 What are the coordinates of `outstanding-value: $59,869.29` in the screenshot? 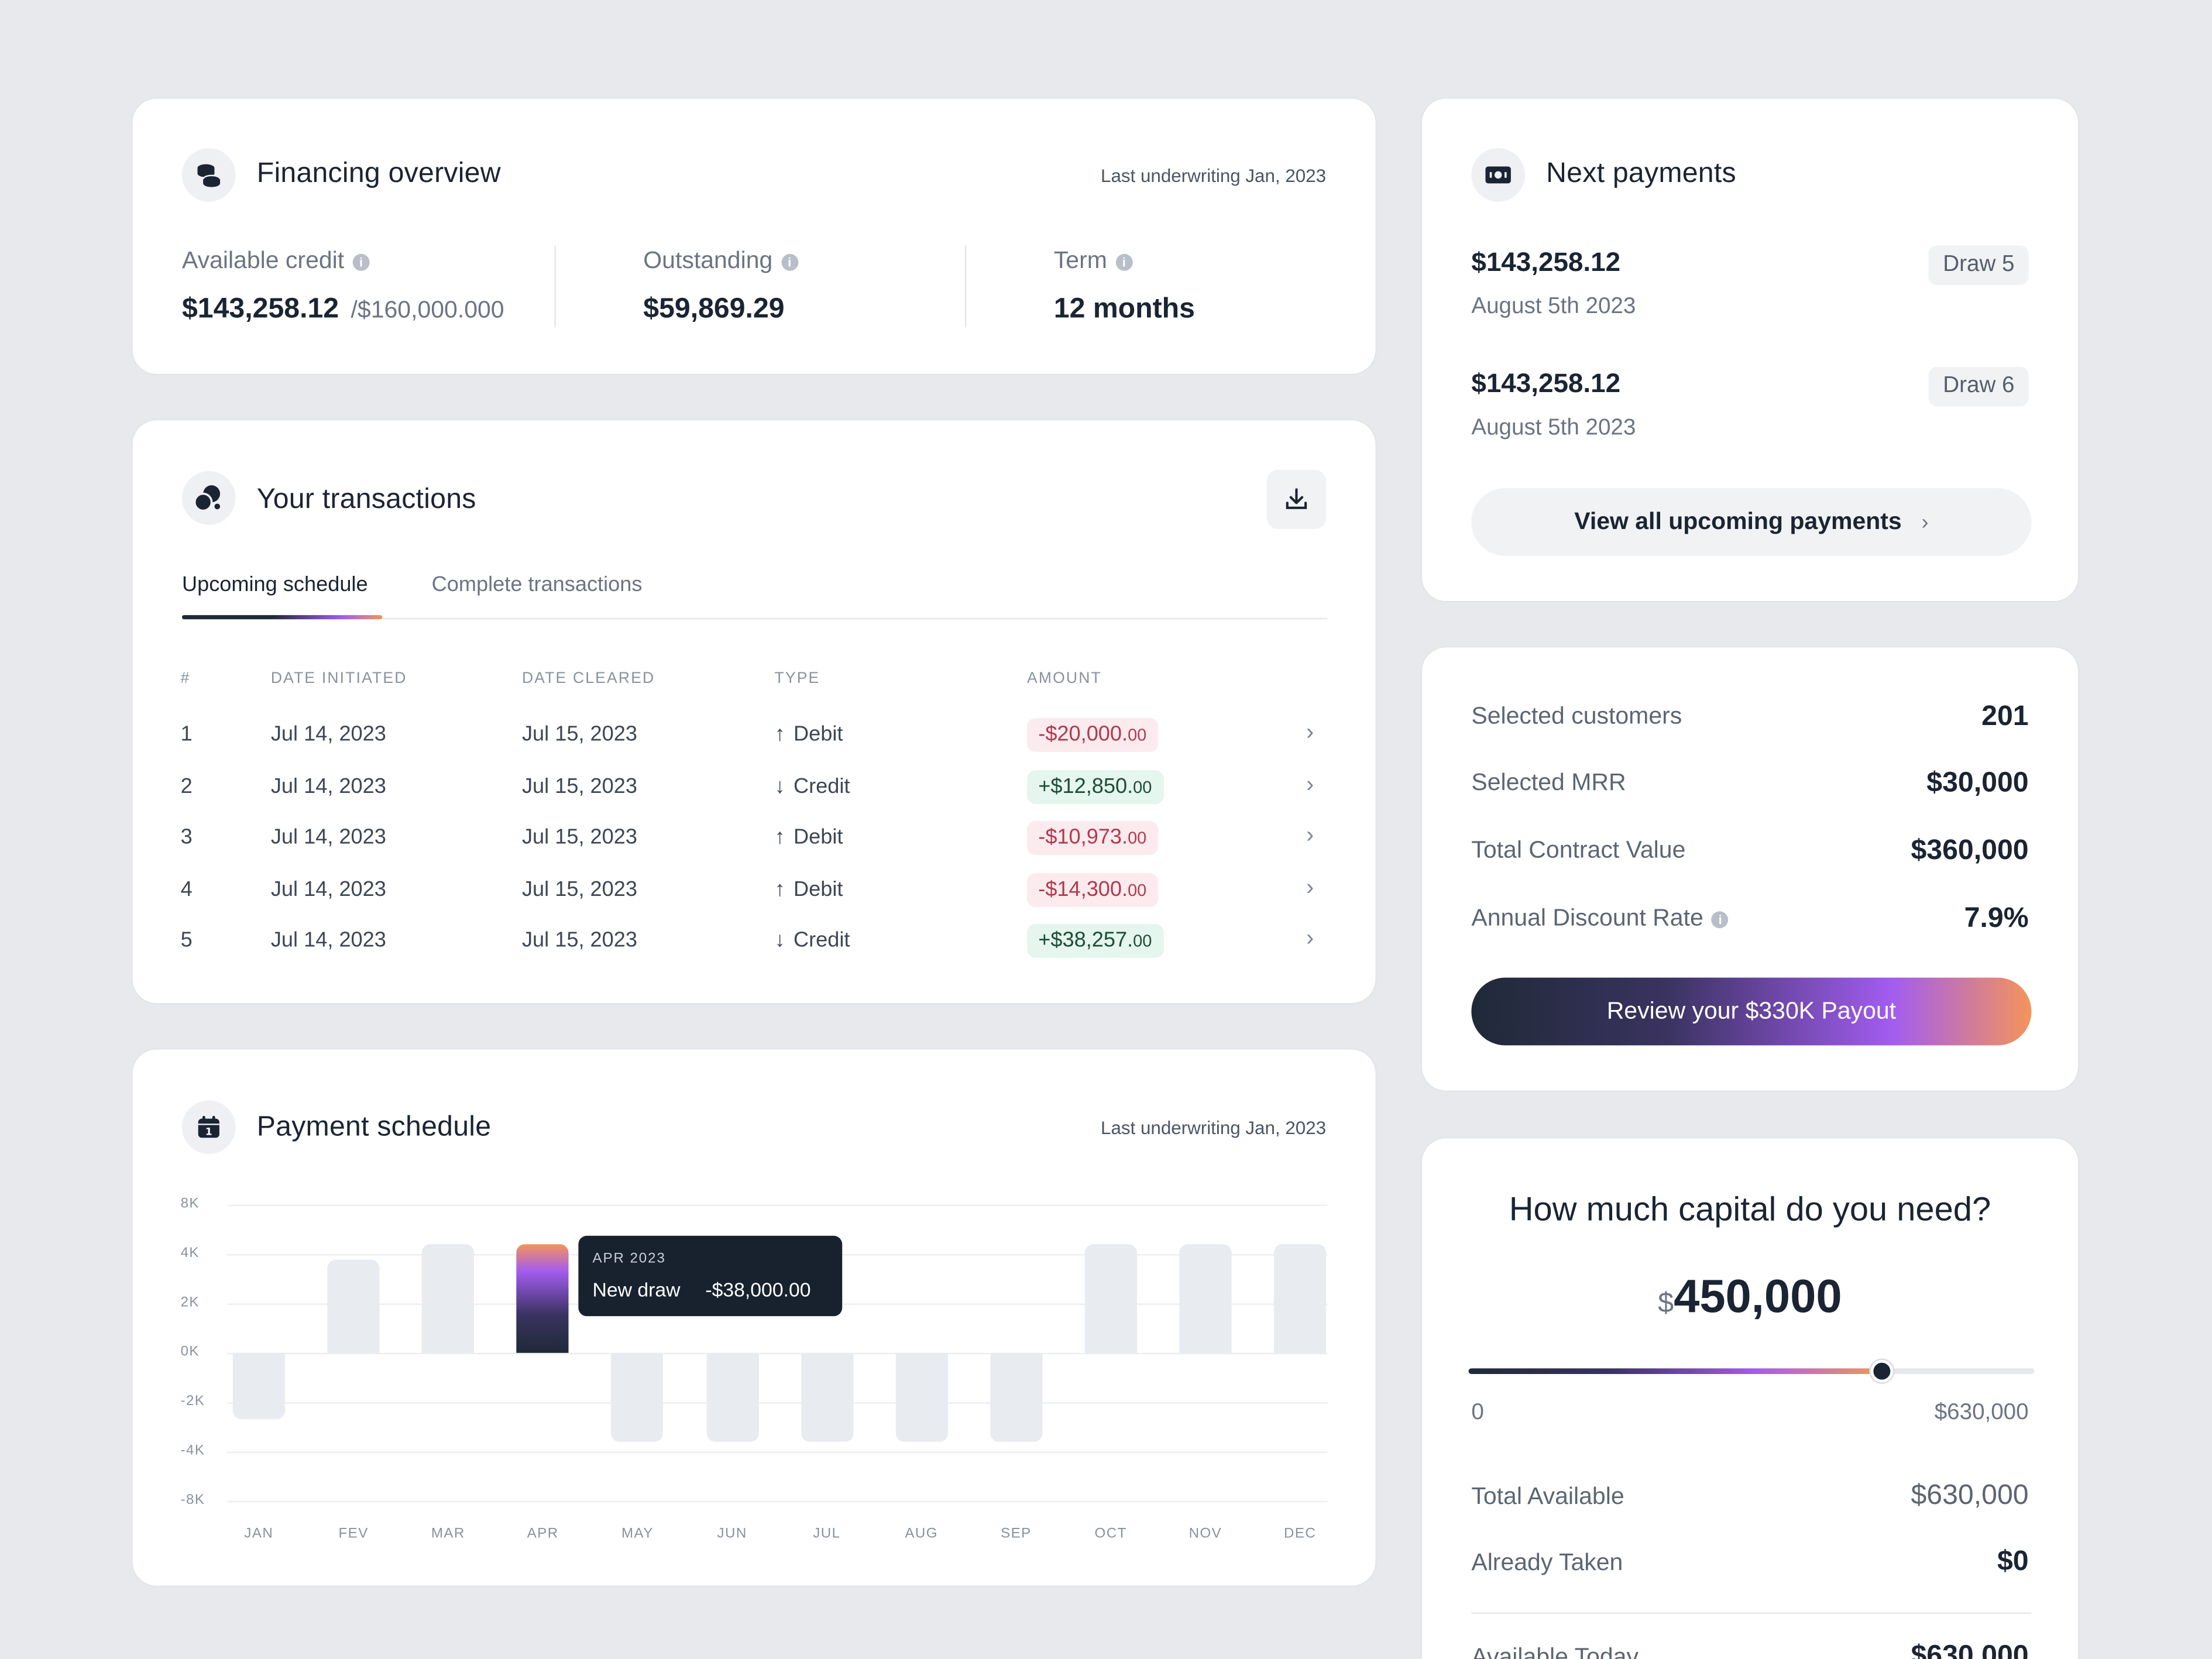 It's located at (714, 309).